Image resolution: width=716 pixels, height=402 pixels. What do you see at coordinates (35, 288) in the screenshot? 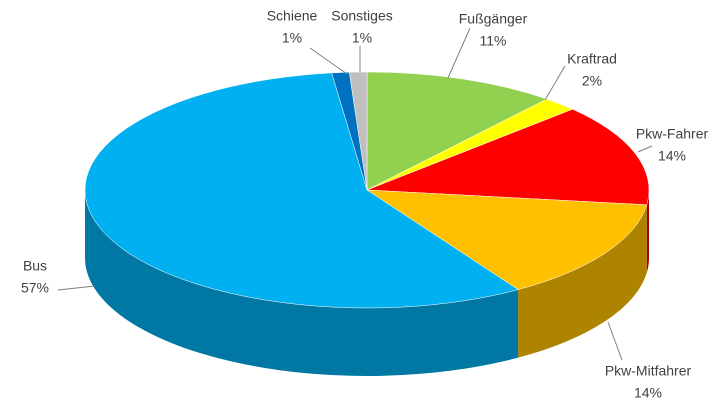
I see `value-label: 57%` at bounding box center [35, 288].